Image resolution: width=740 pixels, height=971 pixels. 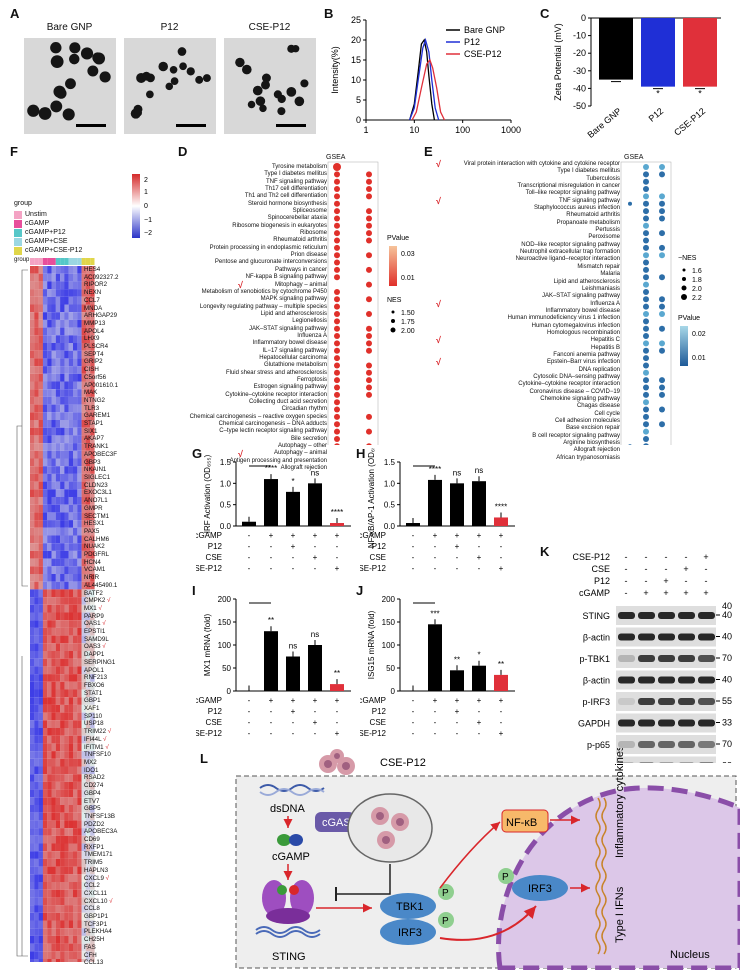 I want to click on tbk1-node, so click(x=408, y=906).